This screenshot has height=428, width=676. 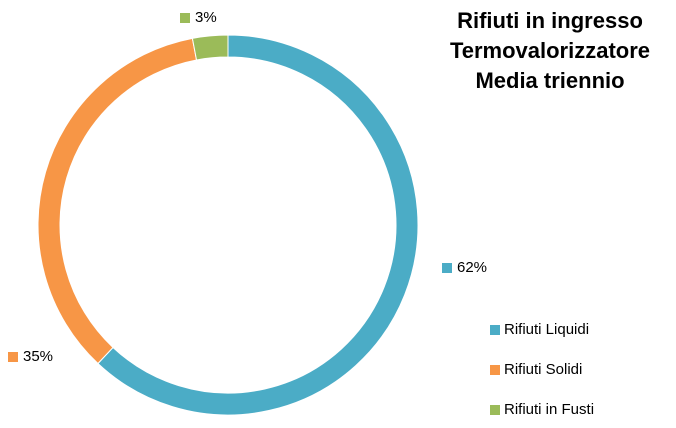 I want to click on data-label: 62%, so click(x=472, y=267).